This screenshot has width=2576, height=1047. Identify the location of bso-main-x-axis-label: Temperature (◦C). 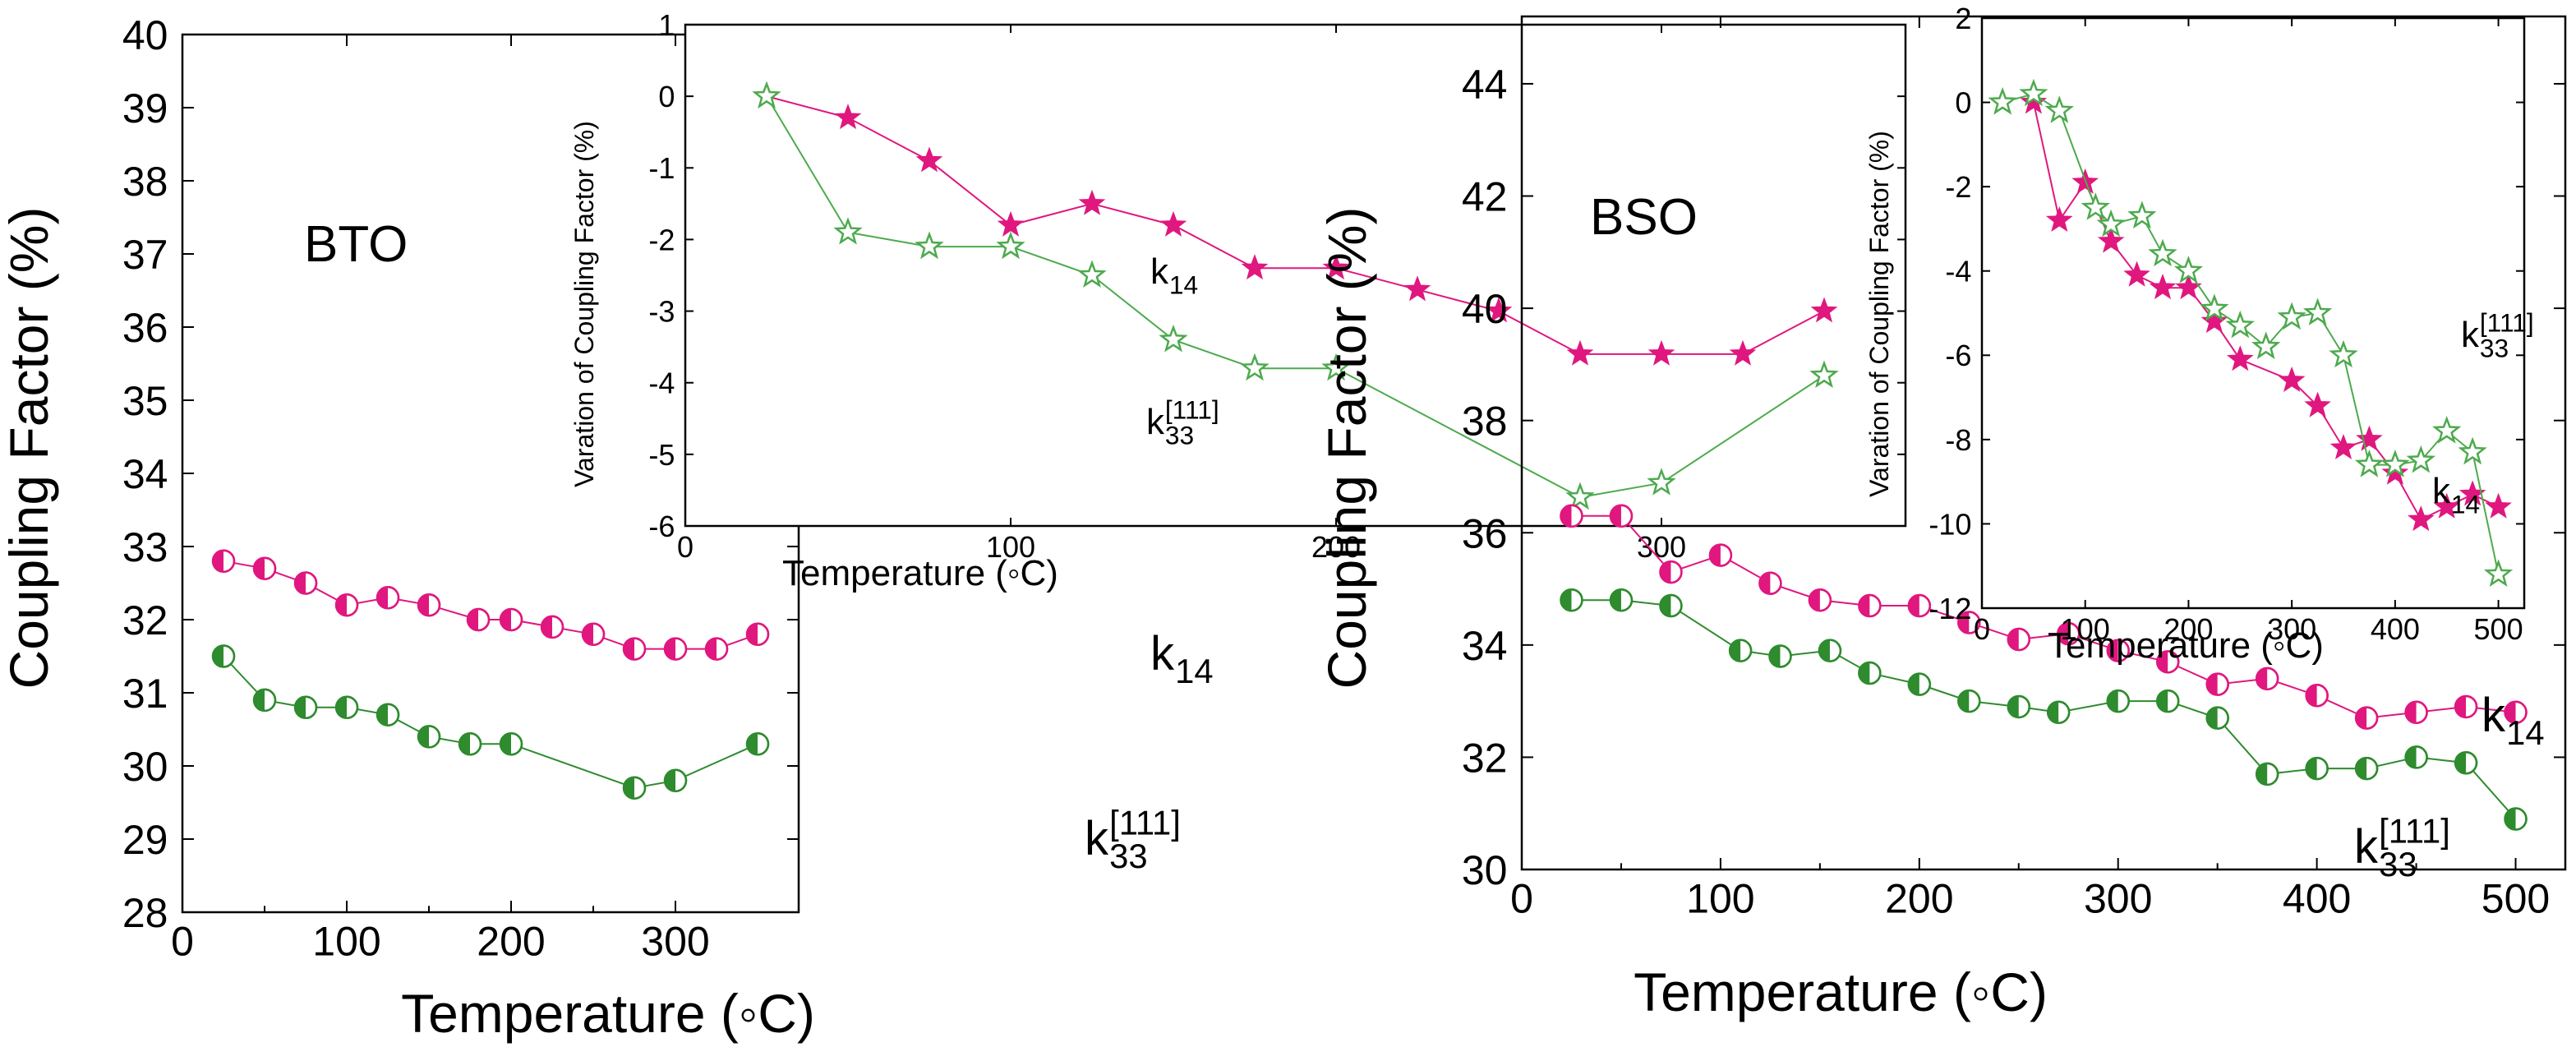
(1841, 992).